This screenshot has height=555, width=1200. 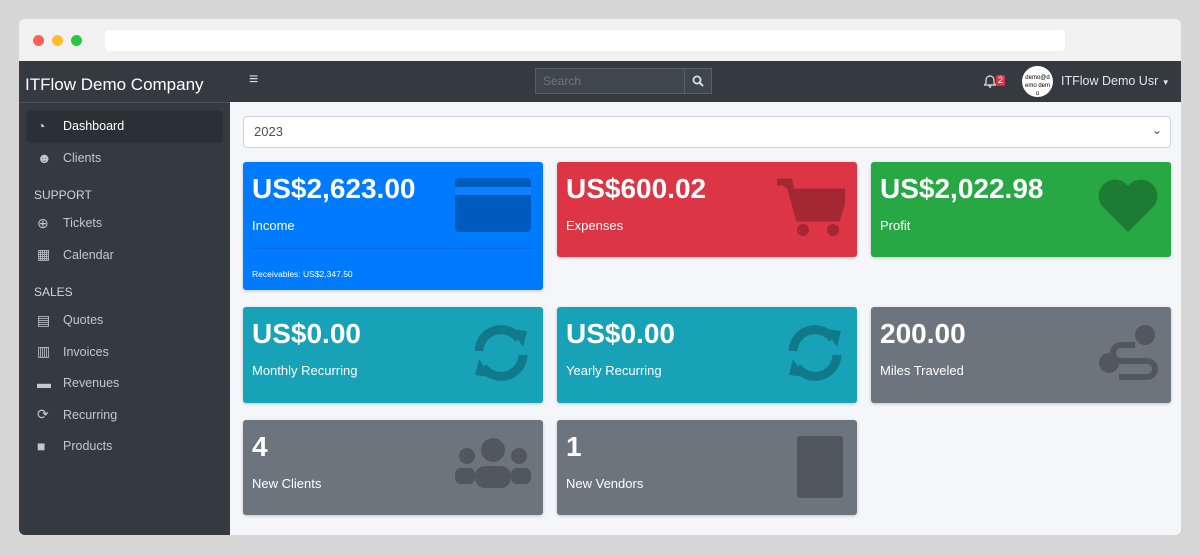 What do you see at coordinates (636, 188) in the screenshot?
I see `card-value: US$600.02` at bounding box center [636, 188].